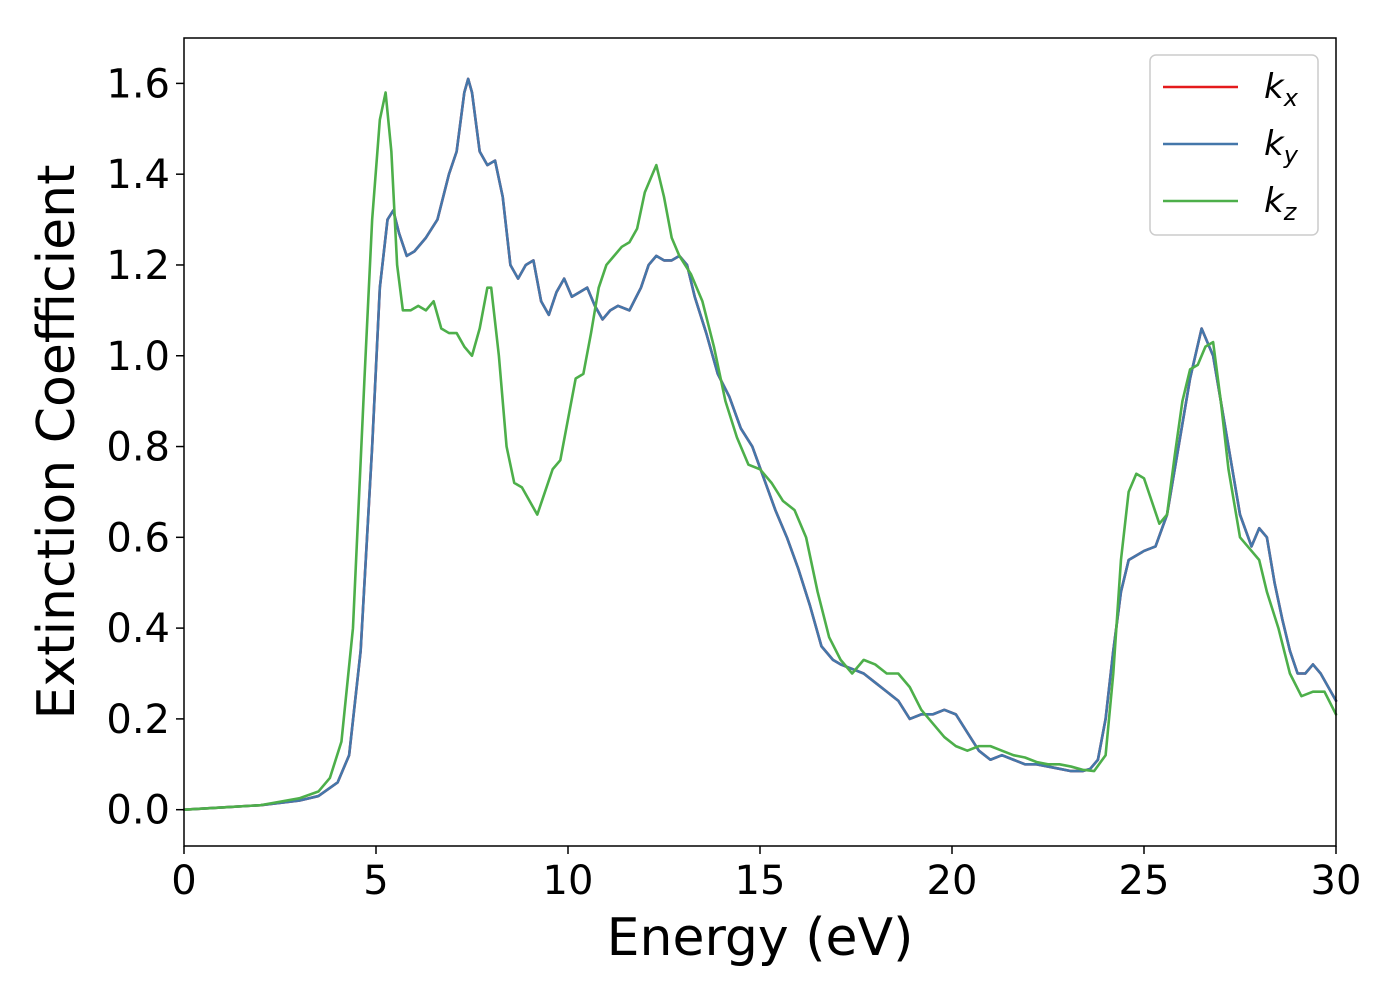  I want to click on x-tick-label: 30, so click(1336, 881).